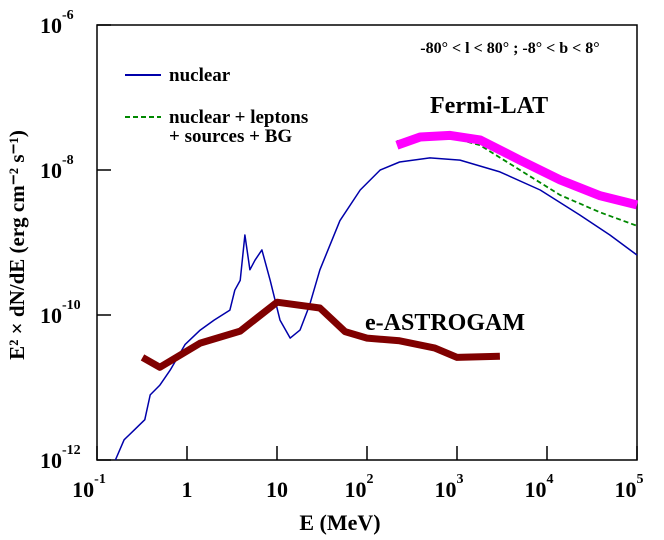 Image resolution: width=664 pixels, height=540 pixels. What do you see at coordinates (187, 489) in the screenshot?
I see `x-tick-label: 1` at bounding box center [187, 489].